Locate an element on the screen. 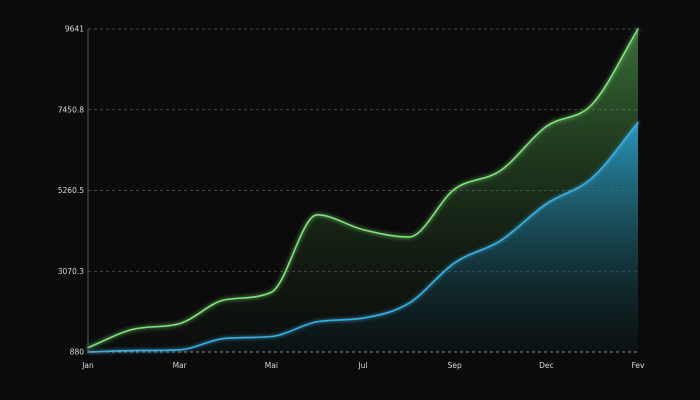 The image size is (700, 400). y-tick-label: 7450.8 is located at coordinates (71, 109).